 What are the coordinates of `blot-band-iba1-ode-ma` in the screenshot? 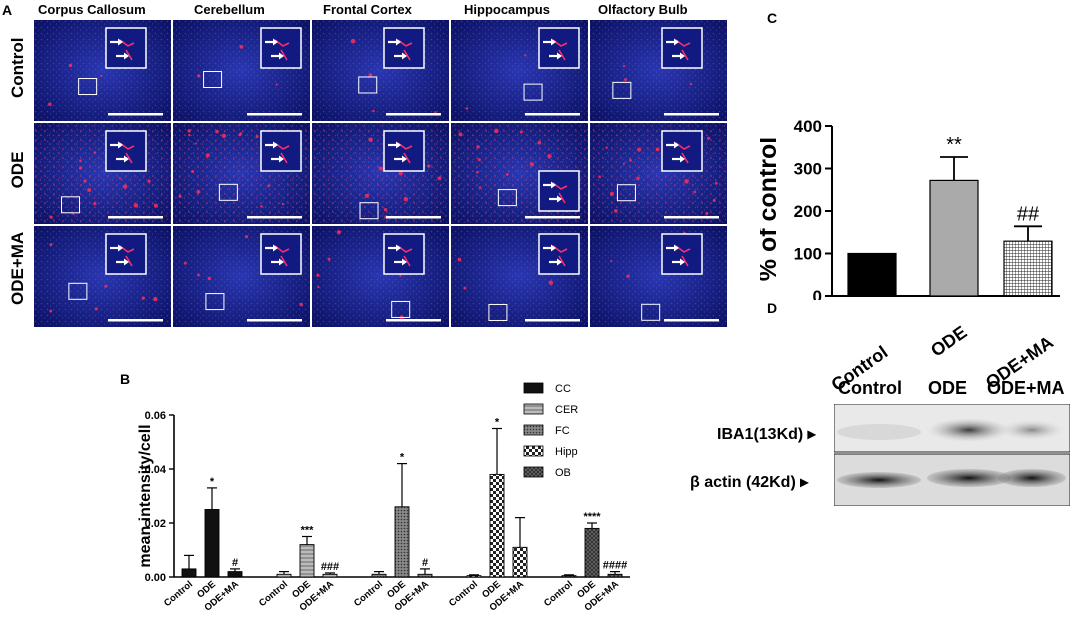 It's located at (1032, 430).